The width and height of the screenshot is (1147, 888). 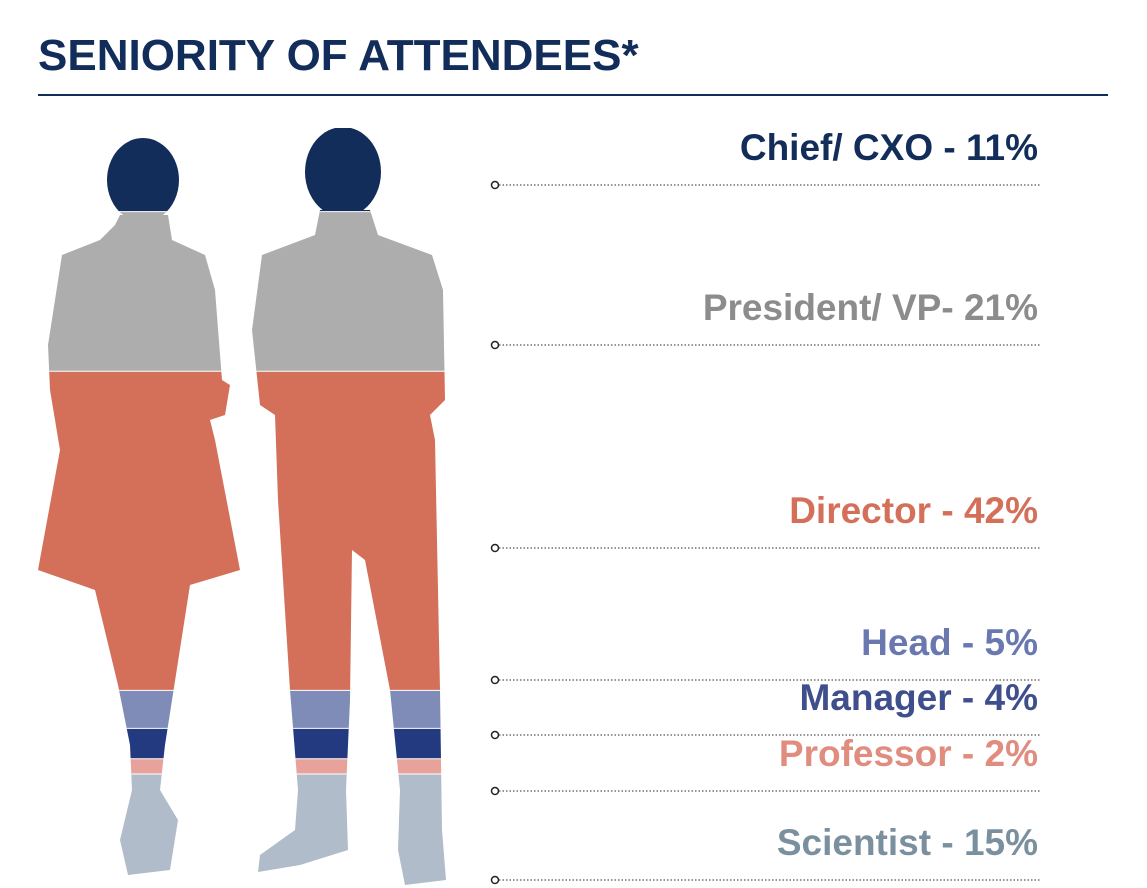 I want to click on category-label: President/ VP- 21%, so click(x=870, y=307).